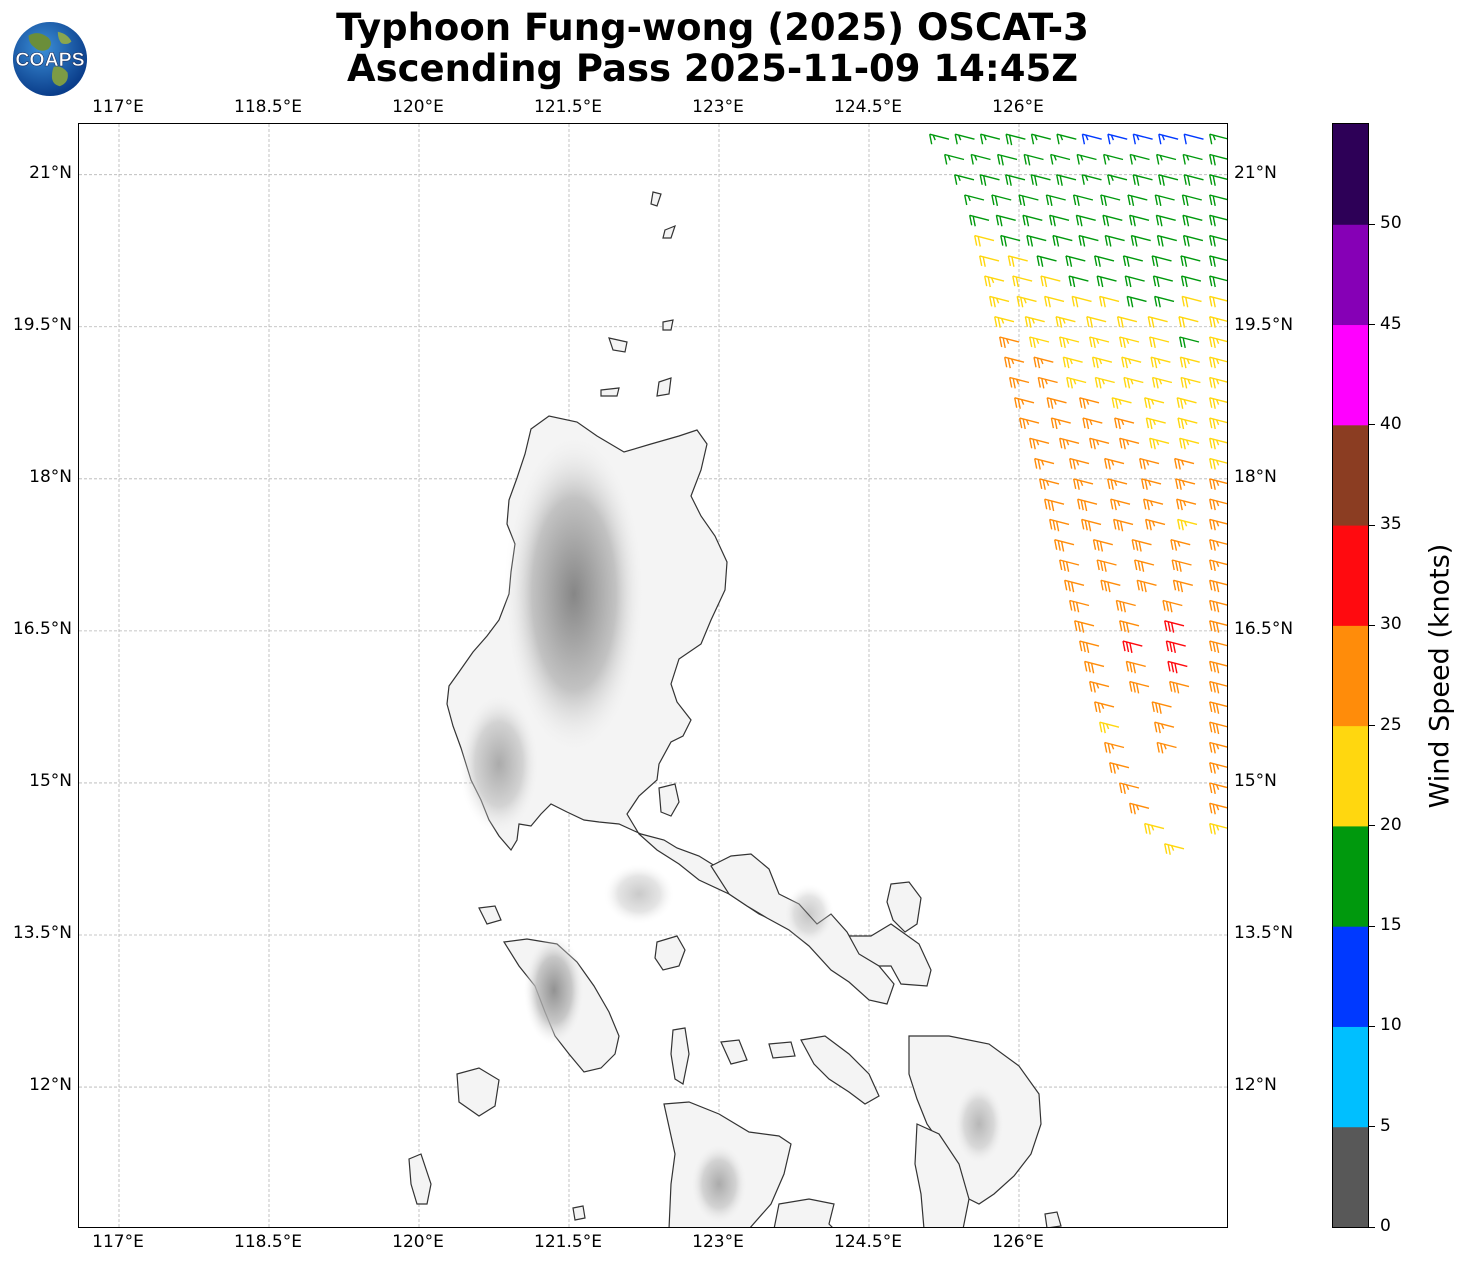  I want to click on colorbar, so click(1350, 675).